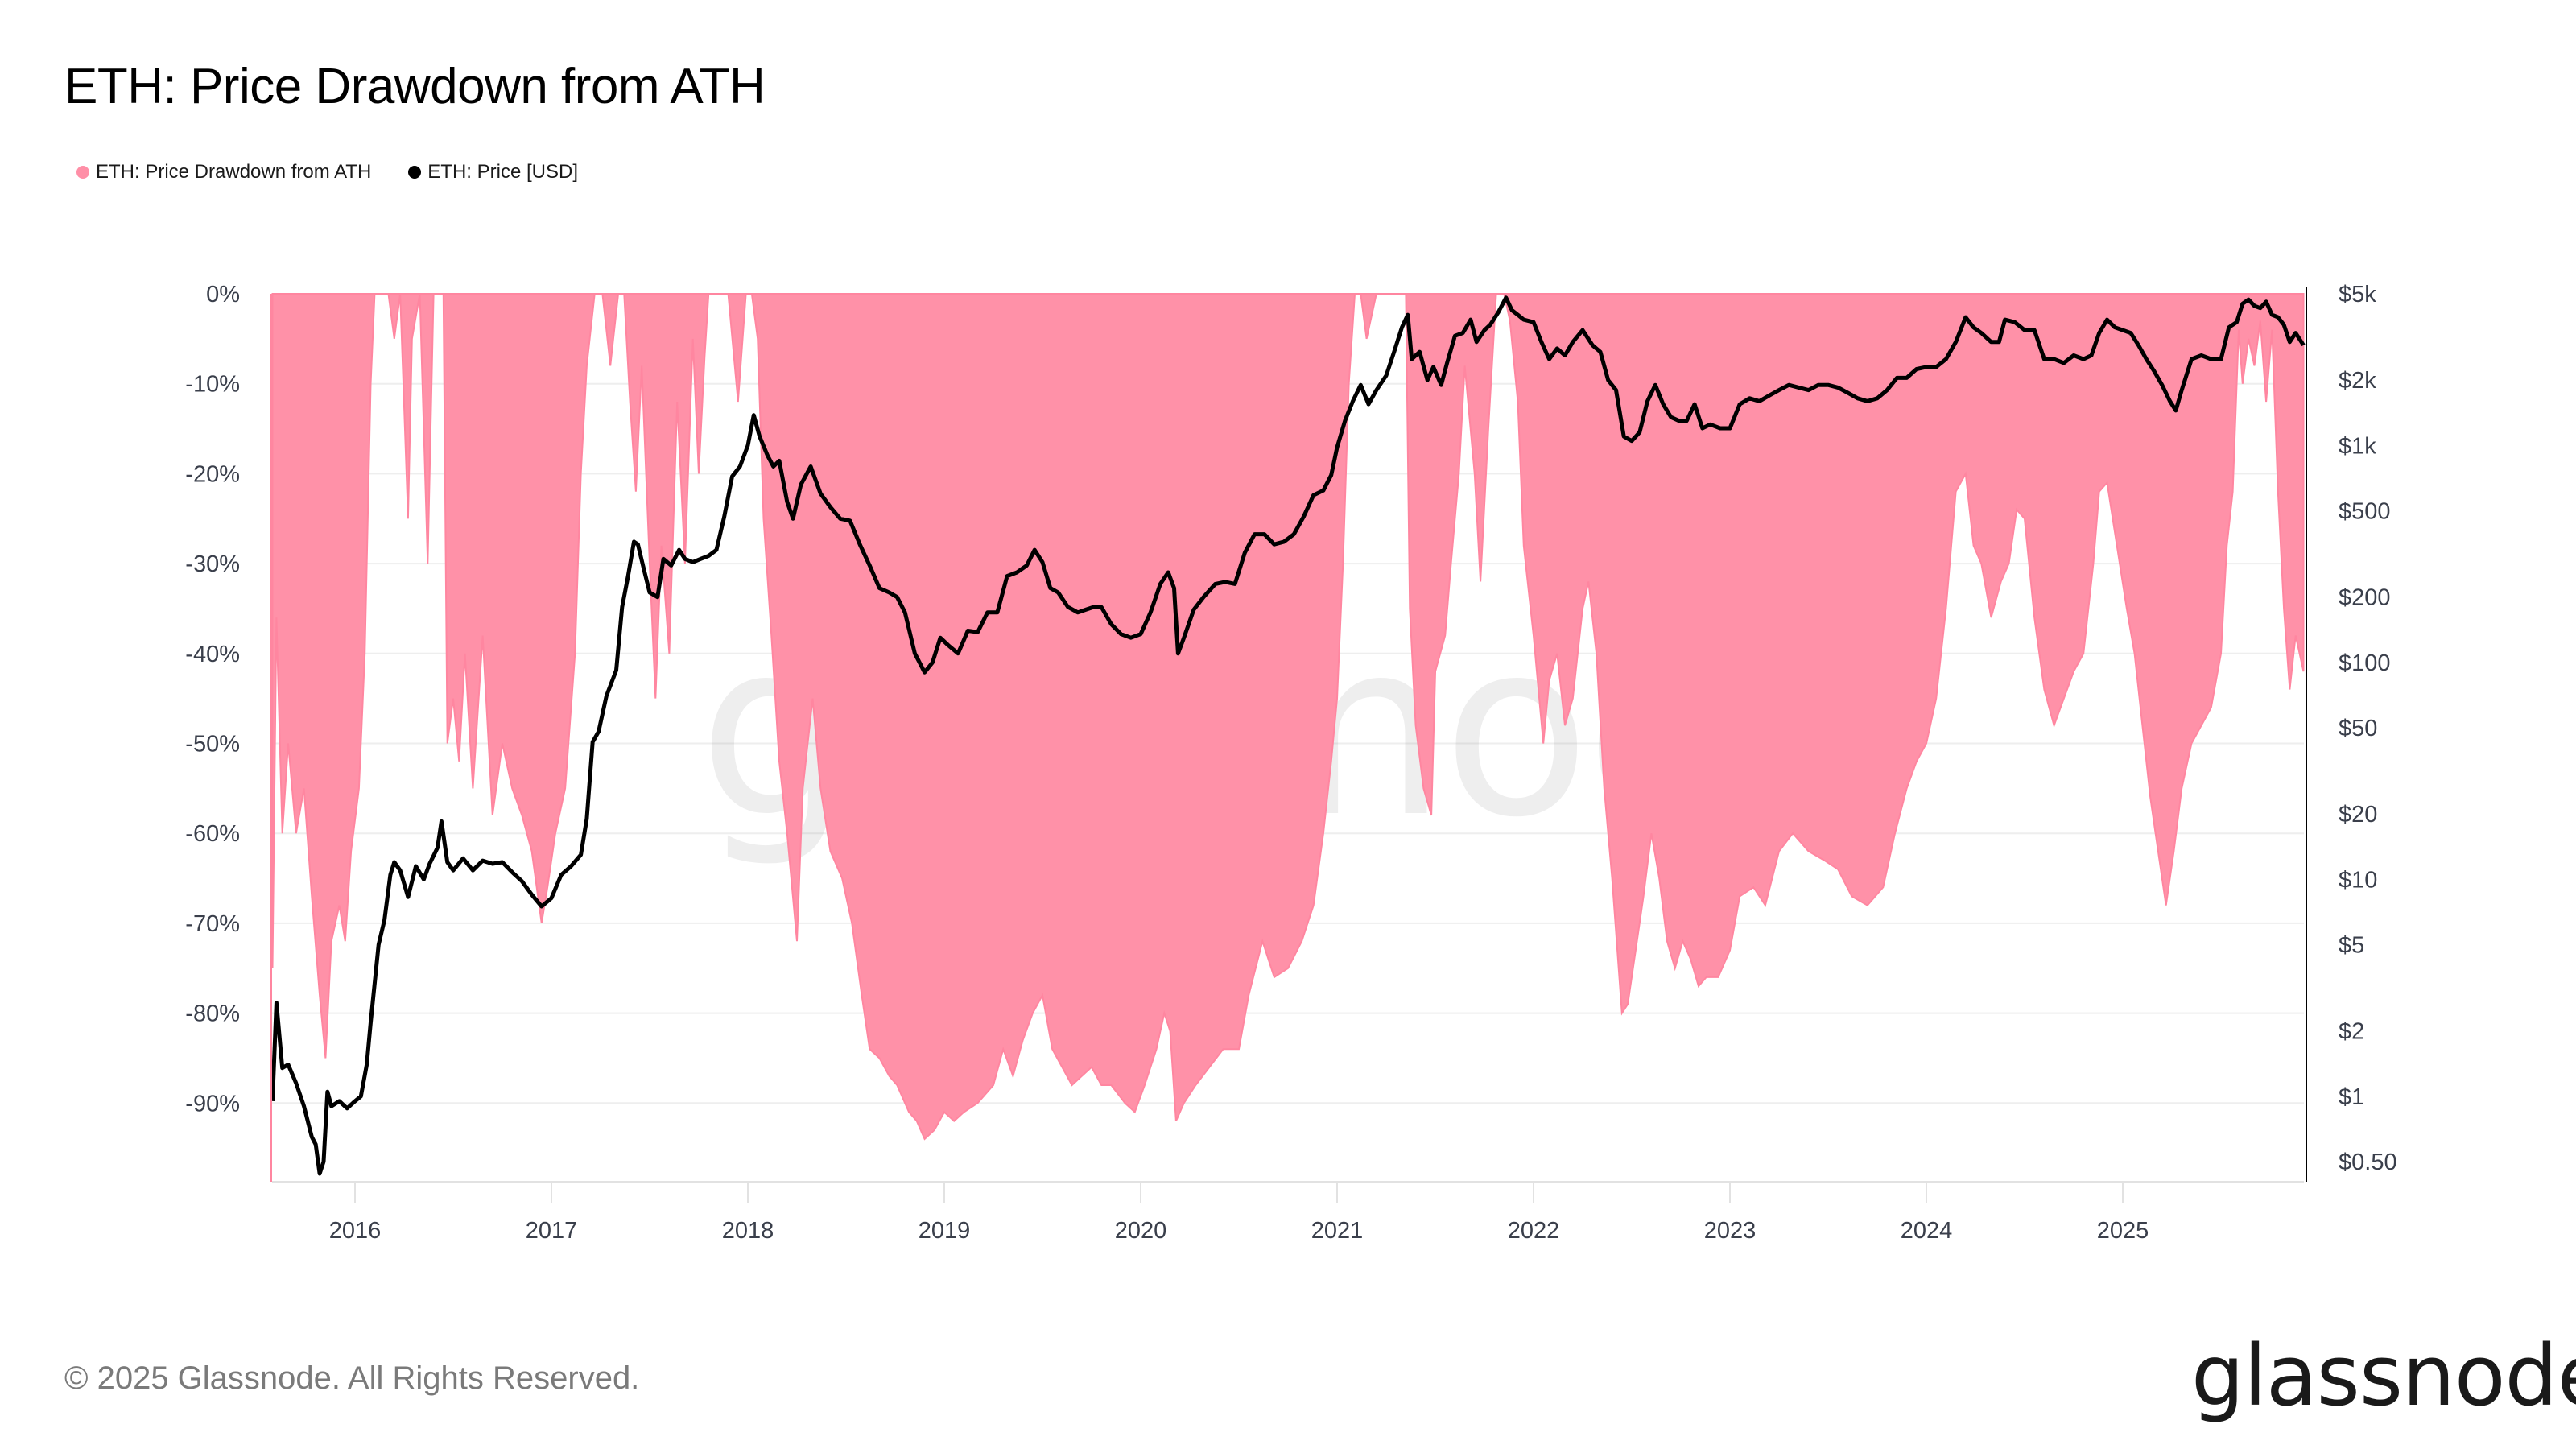 The width and height of the screenshot is (2576, 1449). Describe the element at coordinates (355, 1231) in the screenshot. I see `x-tick-label: 2016` at that location.